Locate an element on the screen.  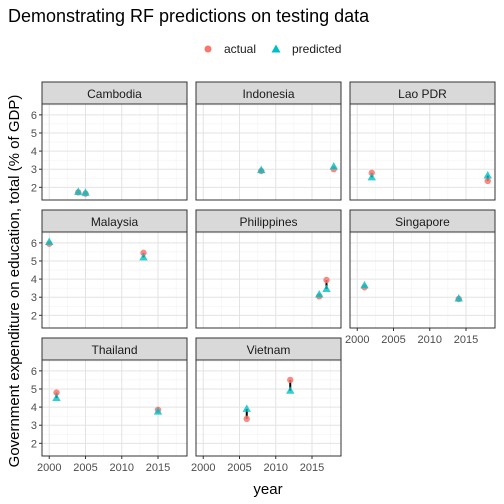
panel-singapore: Singapore 2000 2005 2010 2015 is located at coordinates (420, 277).